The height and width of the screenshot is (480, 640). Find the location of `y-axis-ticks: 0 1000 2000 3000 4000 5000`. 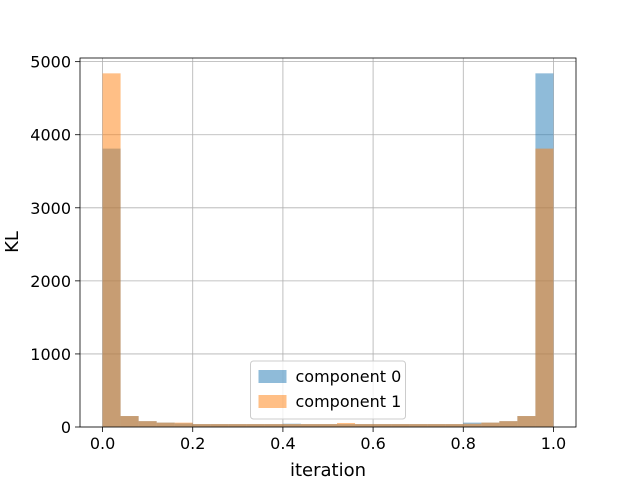

y-axis-ticks: 0 1000 2000 3000 4000 5000 is located at coordinates (55, 245).